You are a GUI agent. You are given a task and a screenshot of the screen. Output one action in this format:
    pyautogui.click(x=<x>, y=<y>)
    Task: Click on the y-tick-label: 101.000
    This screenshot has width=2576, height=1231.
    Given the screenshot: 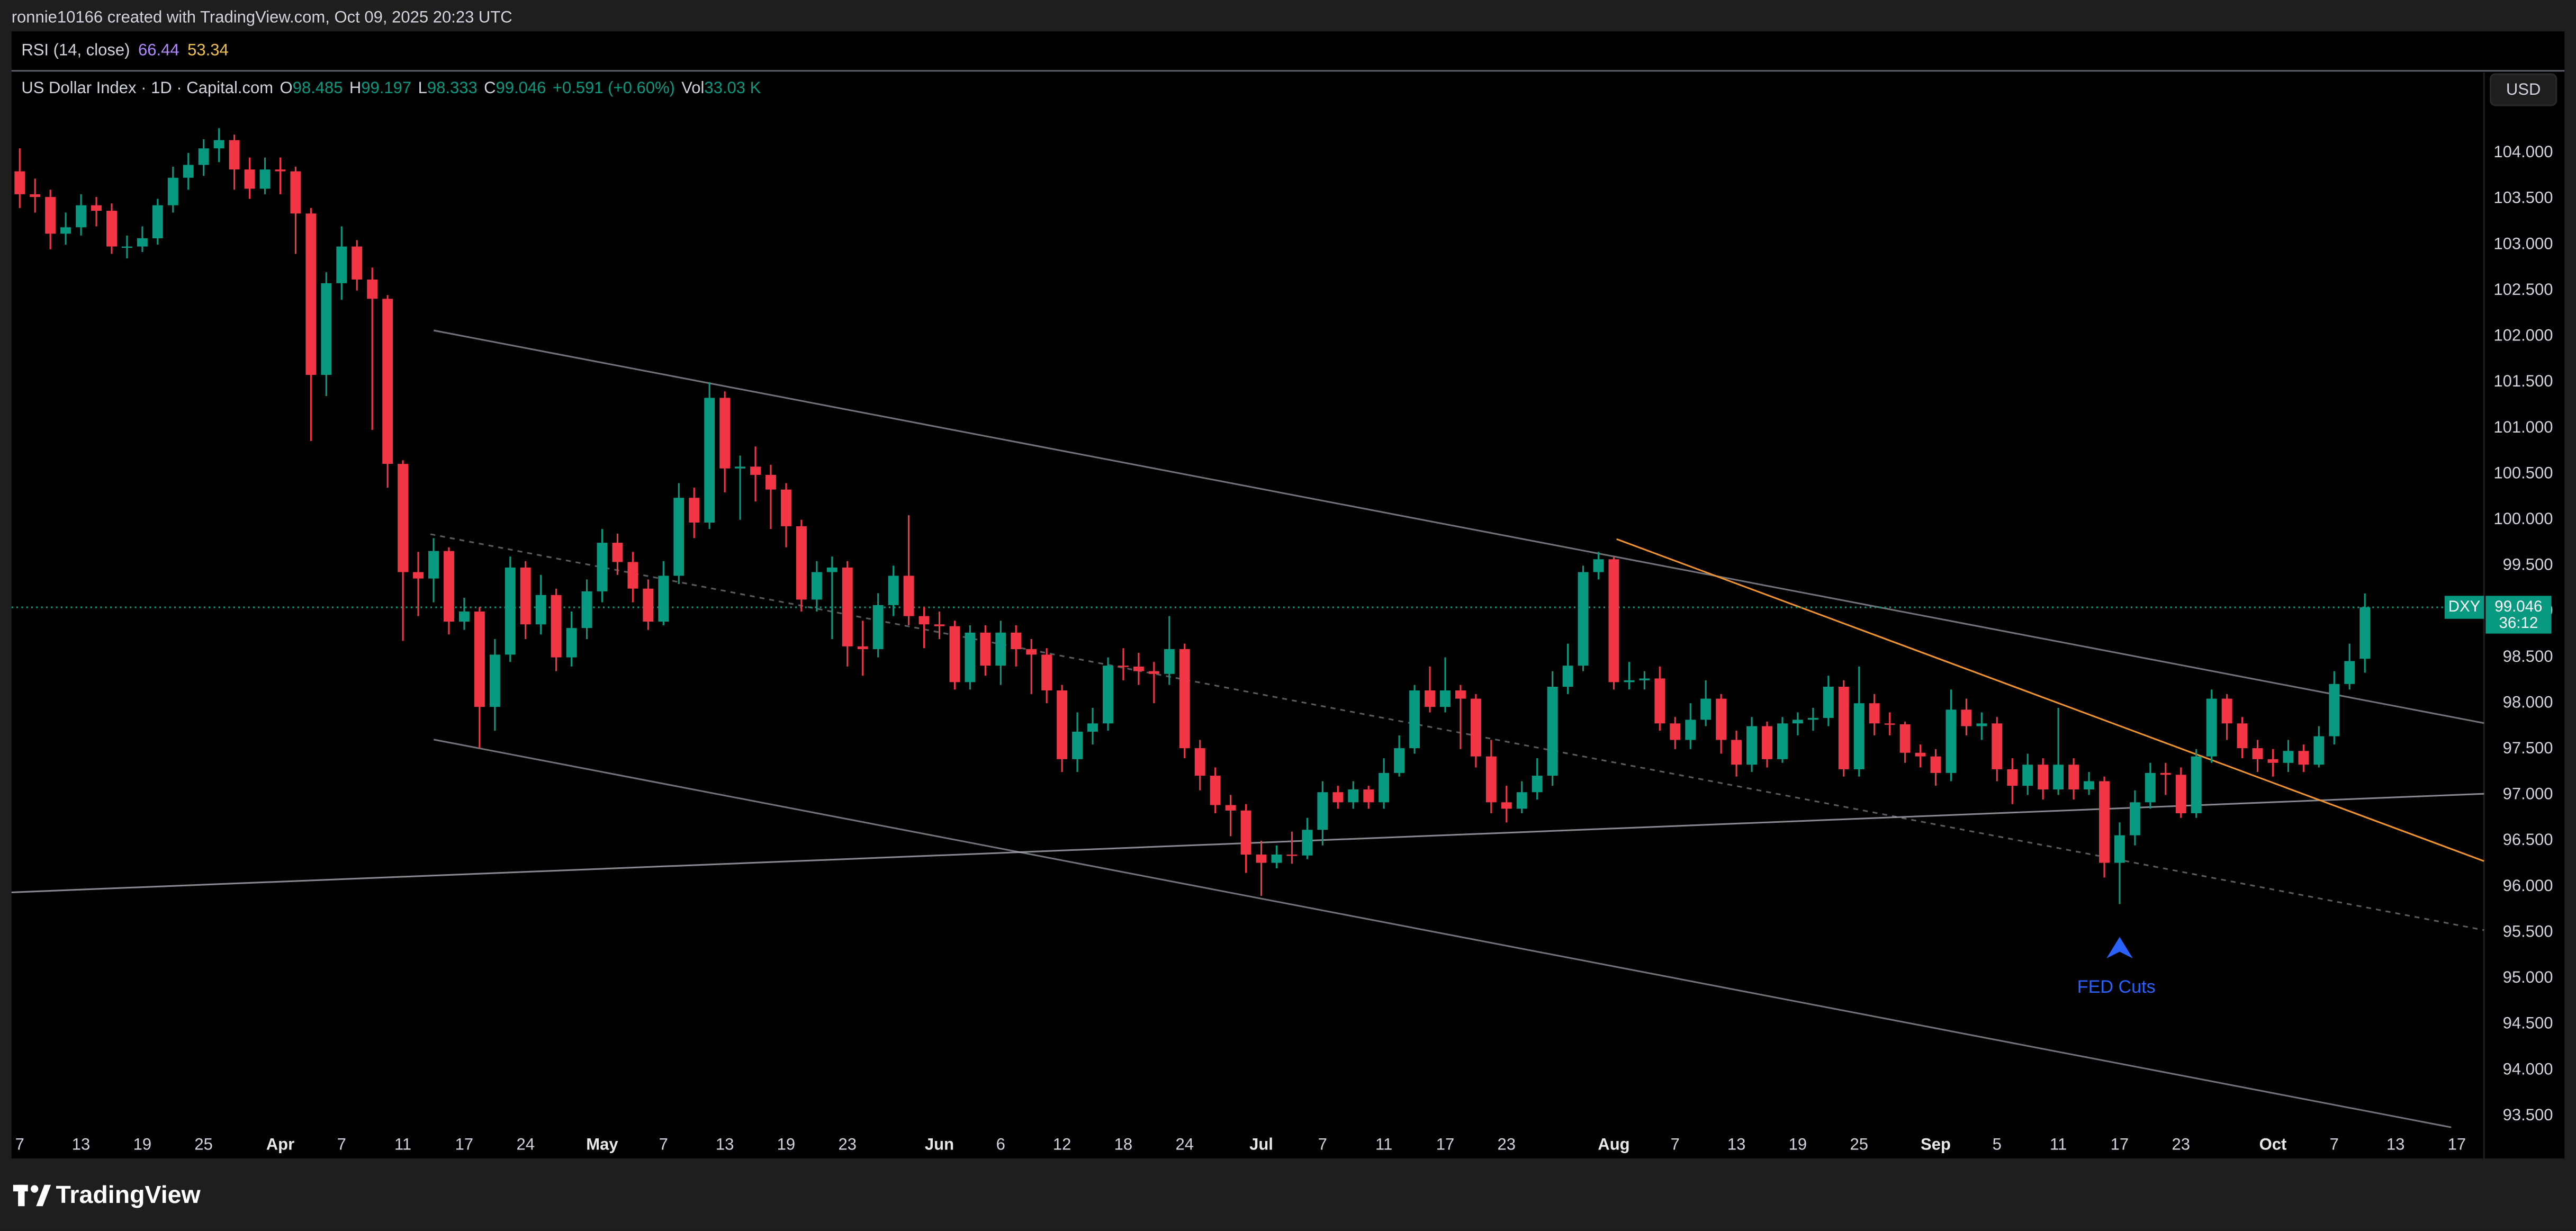 What is the action you would take?
    pyautogui.click(x=2523, y=427)
    